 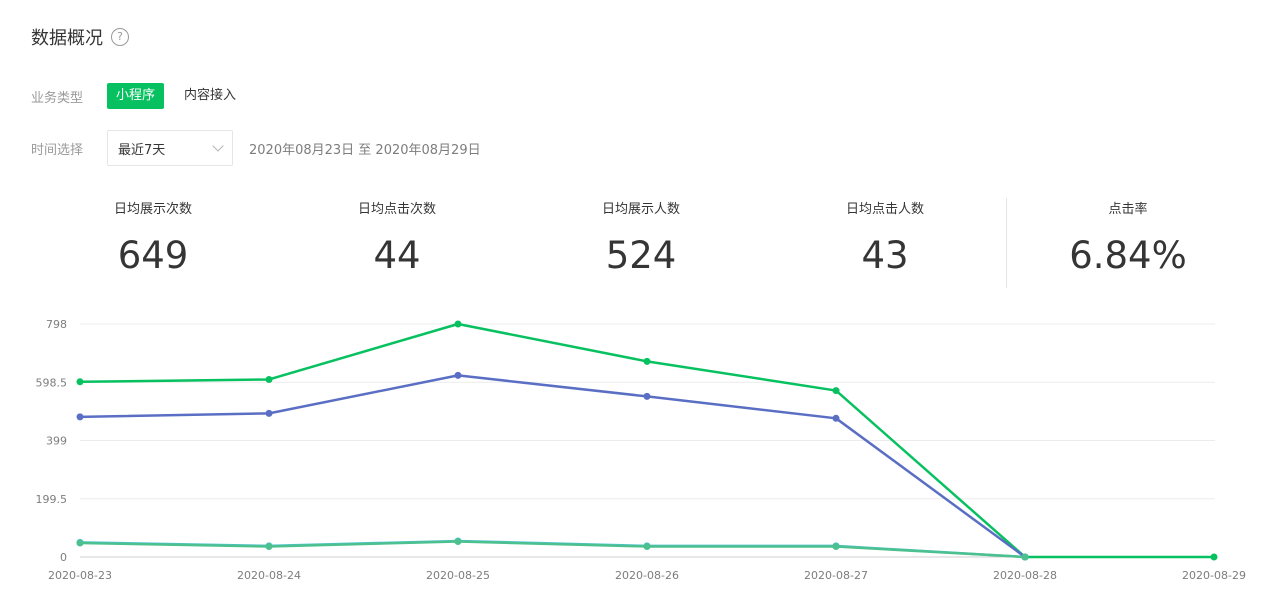 What do you see at coordinates (552, 549) in the screenshot?
I see `series-line` at bounding box center [552, 549].